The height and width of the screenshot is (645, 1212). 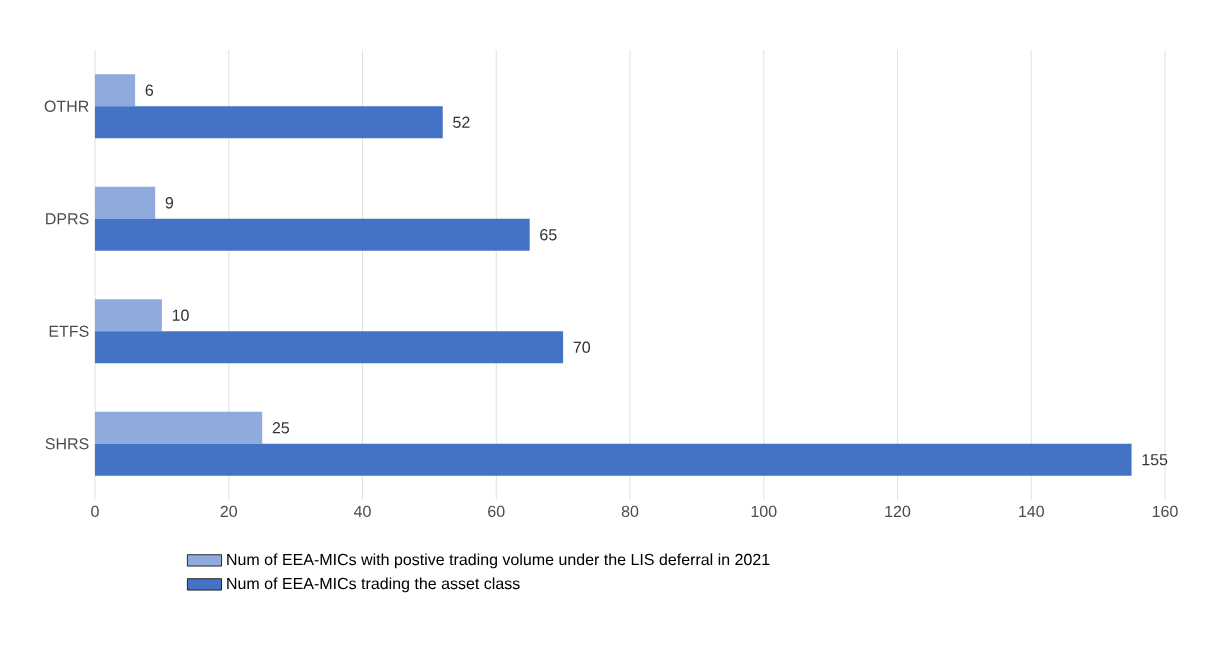 What do you see at coordinates (1165, 511) in the screenshot?
I see `x-tick-label: 160` at bounding box center [1165, 511].